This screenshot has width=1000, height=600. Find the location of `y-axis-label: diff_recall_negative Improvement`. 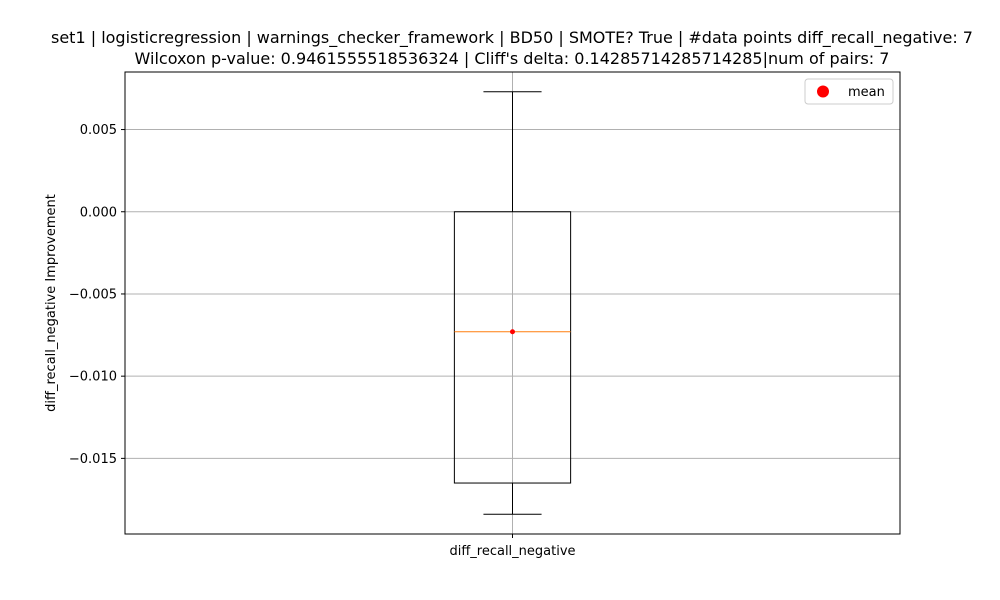

y-axis-label: diff_recall_negative Improvement is located at coordinates (51, 303).